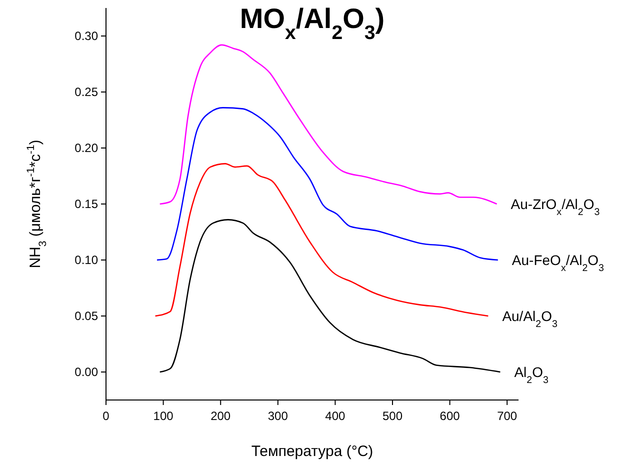  Describe the element at coordinates (86, 148) in the screenshot. I see `y-tick-label: 0.20` at that location.